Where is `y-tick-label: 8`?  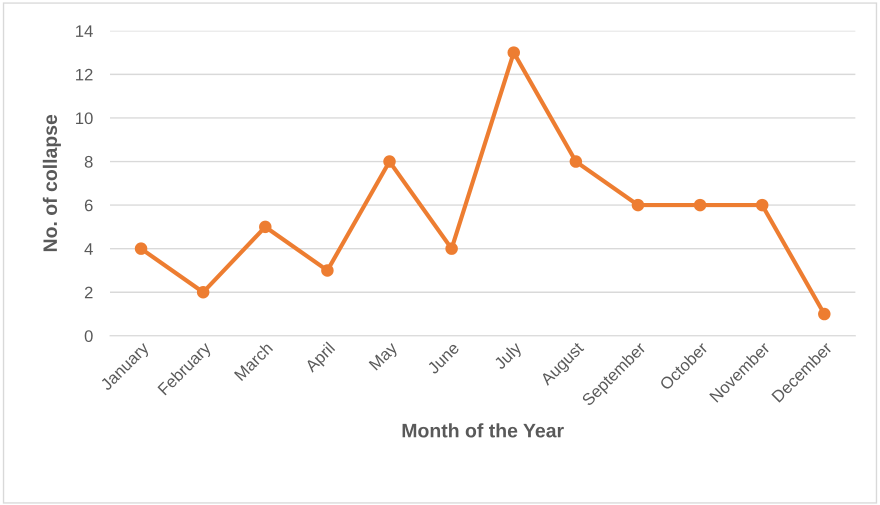
y-tick-label: 8 is located at coordinates (88, 162).